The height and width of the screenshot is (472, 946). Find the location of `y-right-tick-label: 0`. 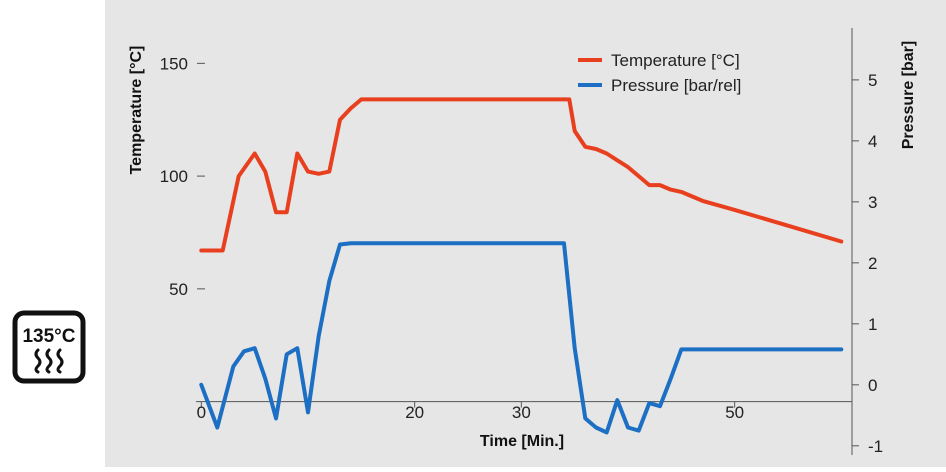

y-right-tick-label: 0 is located at coordinates (872, 385).